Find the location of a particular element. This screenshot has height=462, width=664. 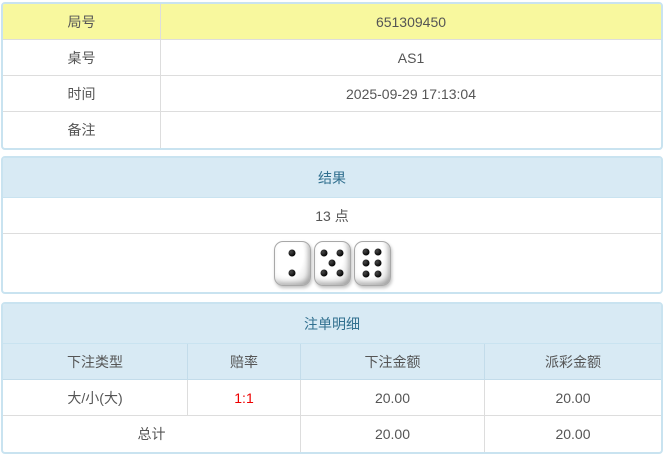

remark-value is located at coordinates (411, 130).